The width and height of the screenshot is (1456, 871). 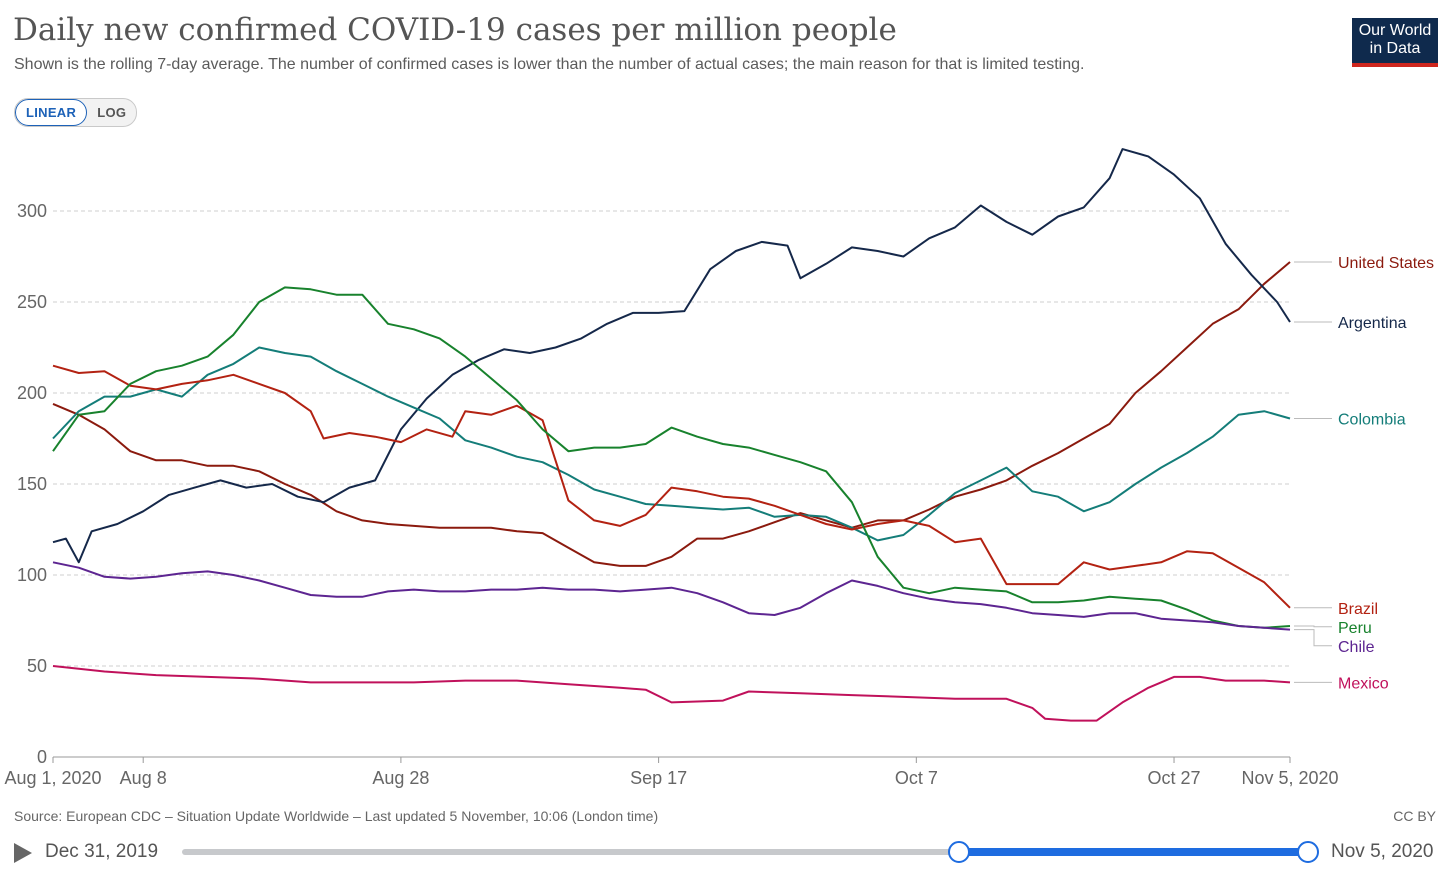 I want to click on series-line-mexico, so click(x=671, y=693).